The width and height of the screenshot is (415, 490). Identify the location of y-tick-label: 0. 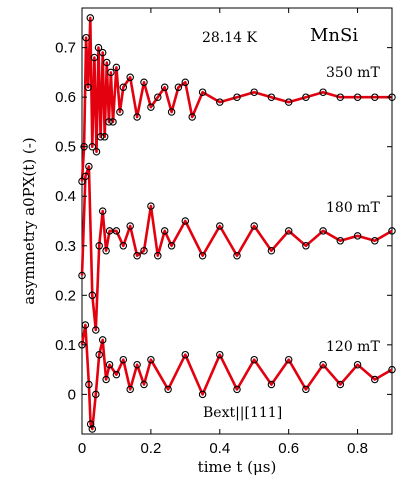
(72, 394).